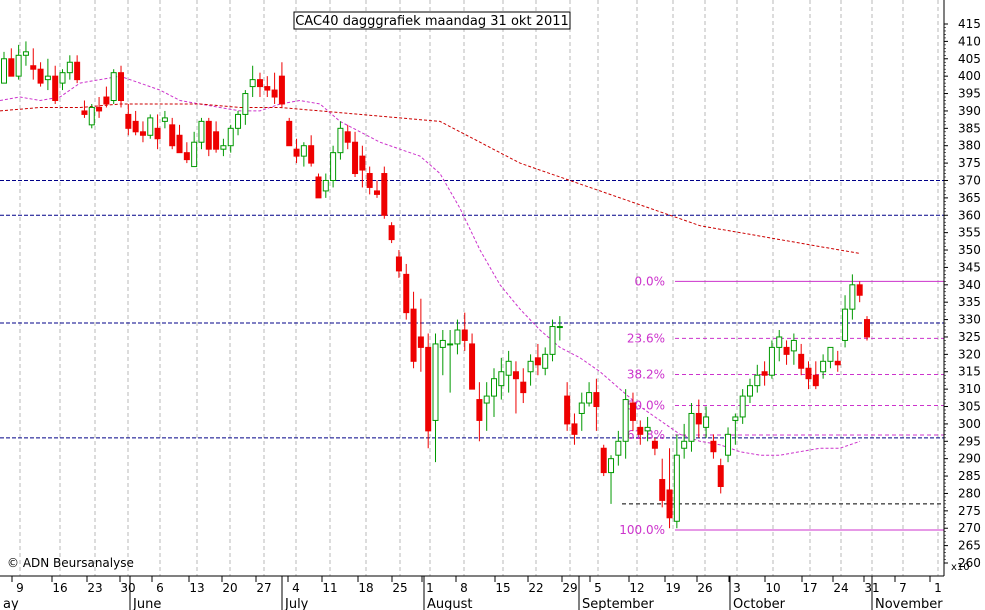 The image size is (985, 610). What do you see at coordinates (296, 588) in the screenshot?
I see `x-day-label: 4` at bounding box center [296, 588].